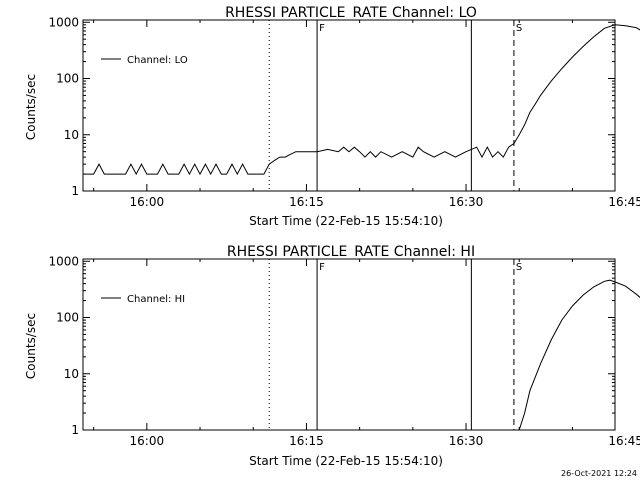 The image size is (640, 480). What do you see at coordinates (157, 60) in the screenshot?
I see `legend-label: Channel: LO` at bounding box center [157, 60].